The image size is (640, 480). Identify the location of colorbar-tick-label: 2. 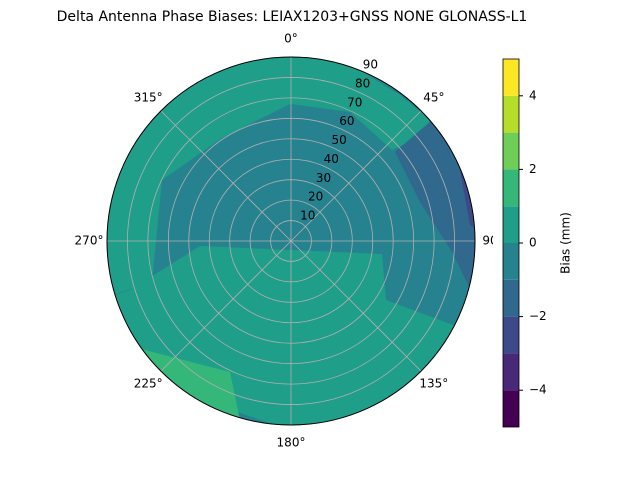
(533, 169).